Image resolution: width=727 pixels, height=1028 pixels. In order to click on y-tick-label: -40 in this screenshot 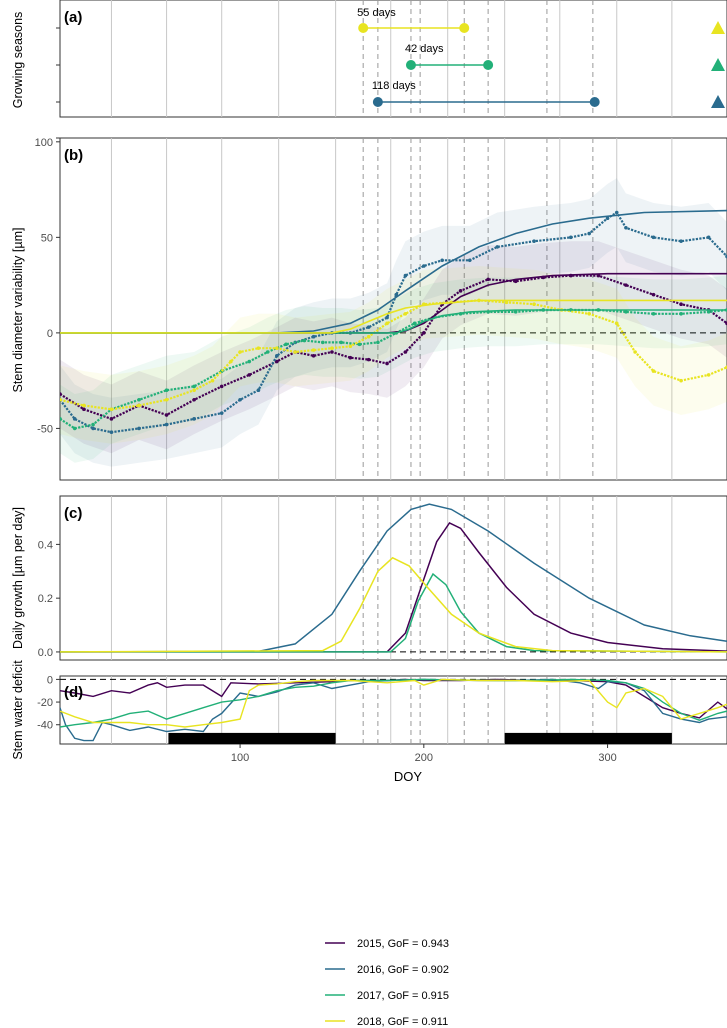, I will do `click(45, 726)`.